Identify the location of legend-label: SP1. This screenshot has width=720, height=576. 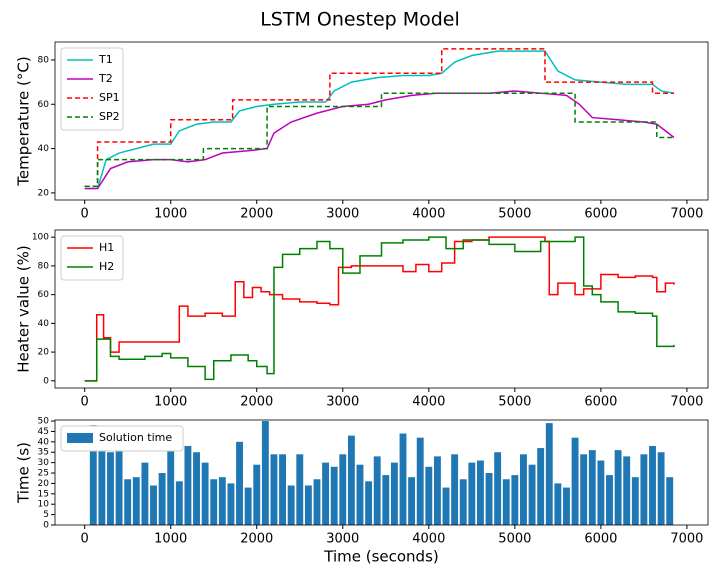
(109, 97).